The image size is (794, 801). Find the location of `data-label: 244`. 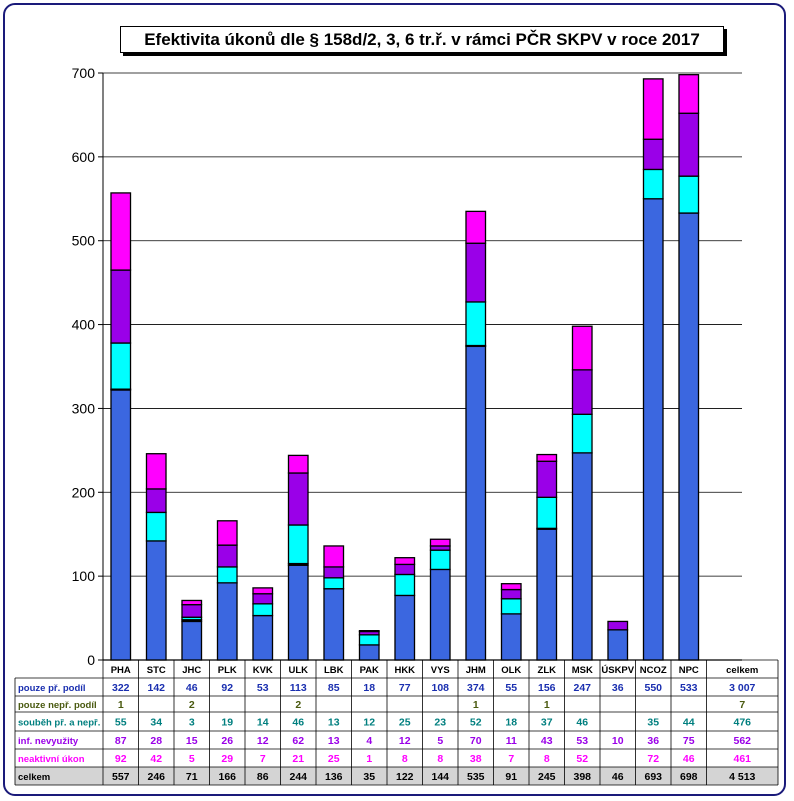

data-label: 244 is located at coordinates (298, 777).